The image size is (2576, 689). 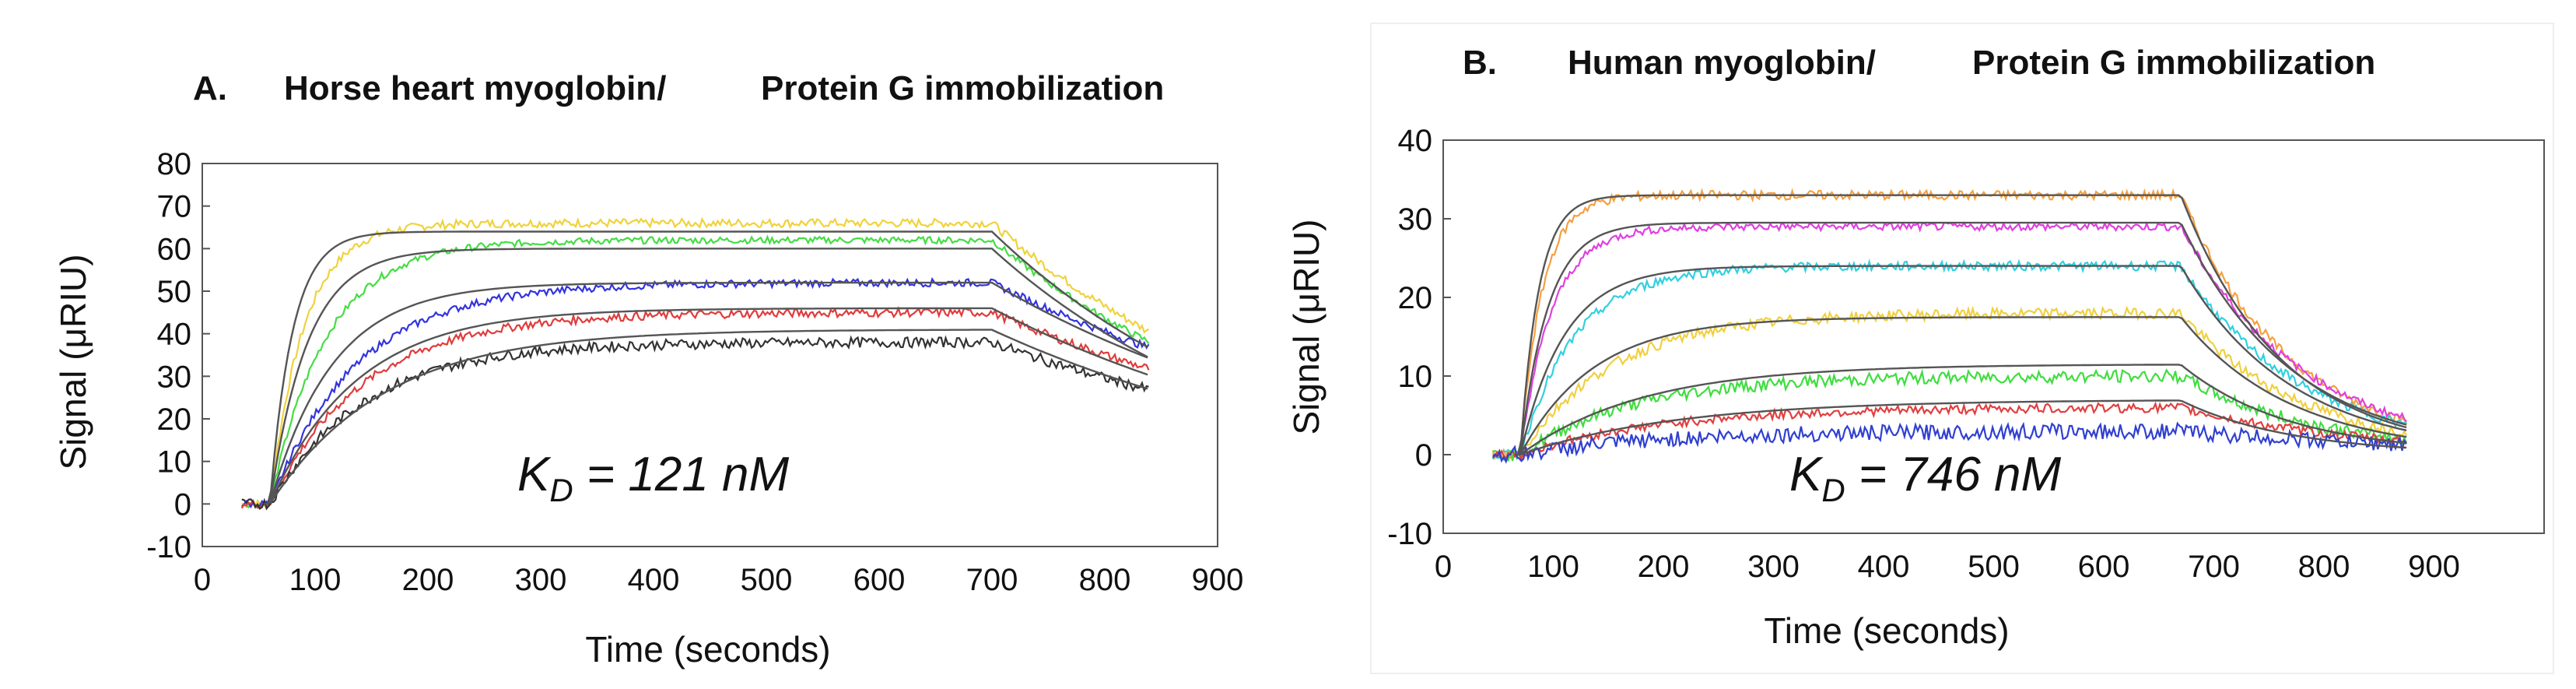 What do you see at coordinates (1664, 567) in the screenshot?
I see `panel-b-xtick: 200` at bounding box center [1664, 567].